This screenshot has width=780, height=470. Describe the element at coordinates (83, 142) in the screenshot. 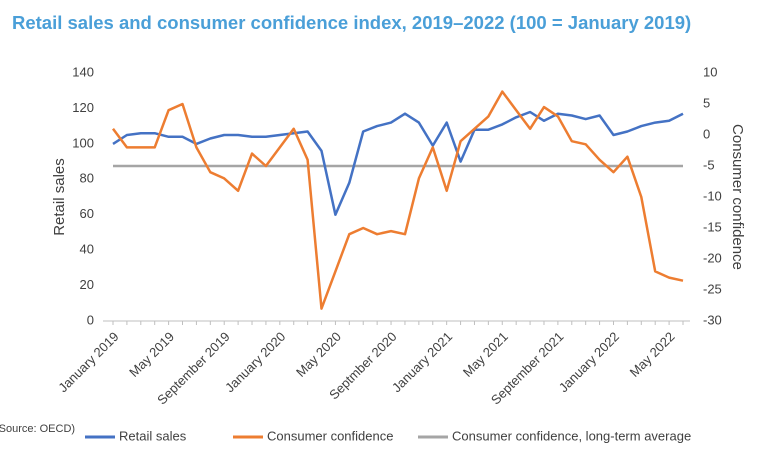

I see `y-tick-label: 100` at that location.